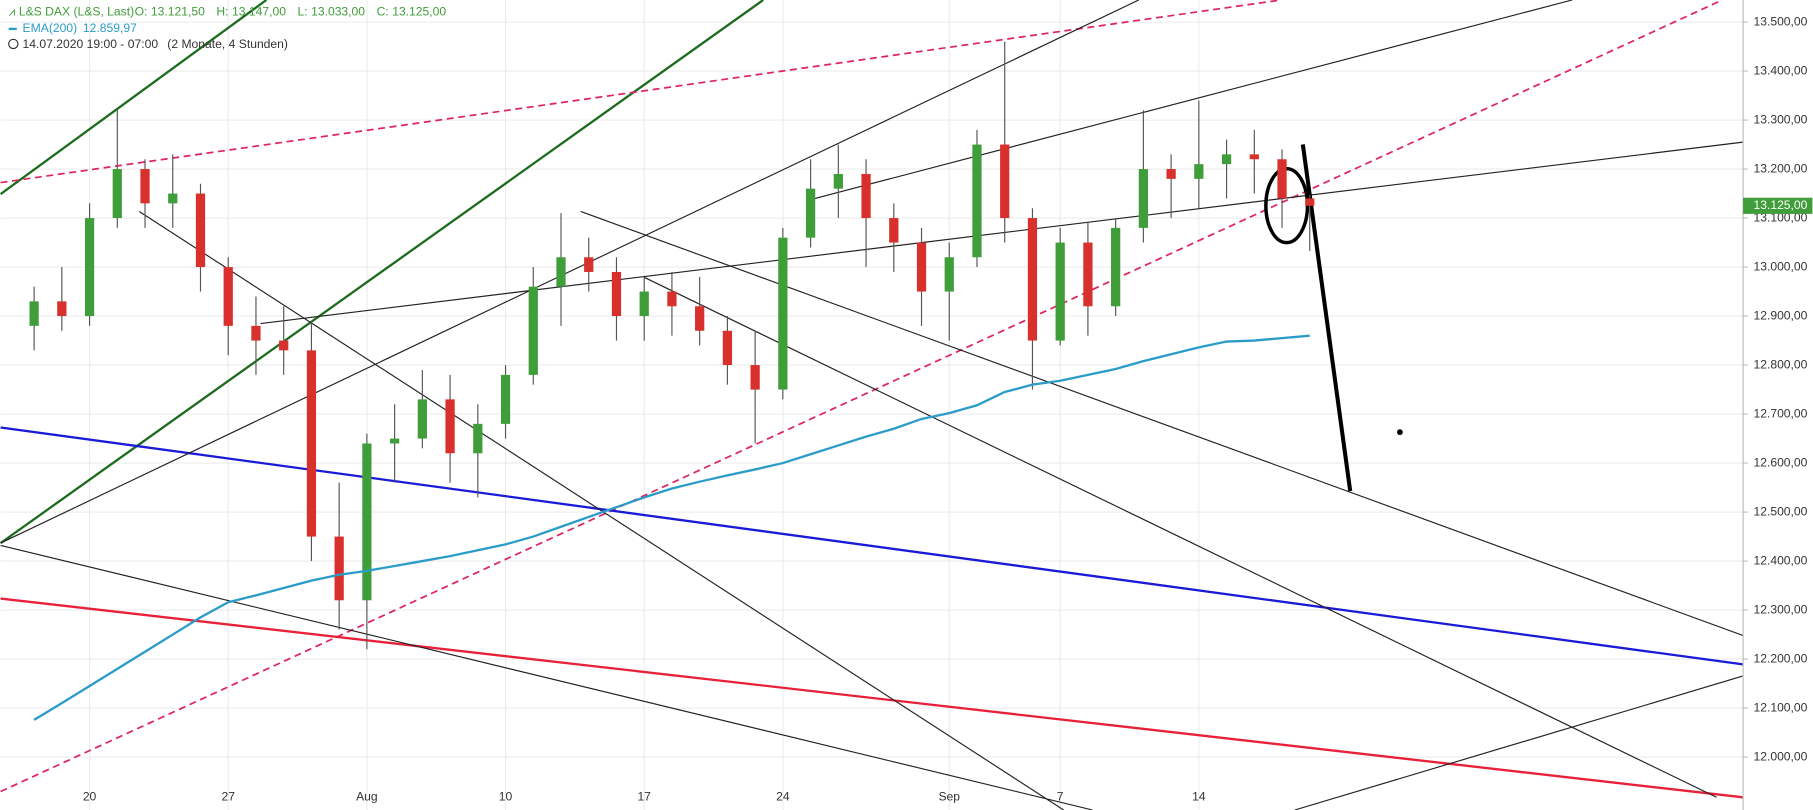  I want to click on y-tick-label: 12.500,00, so click(1780, 511).